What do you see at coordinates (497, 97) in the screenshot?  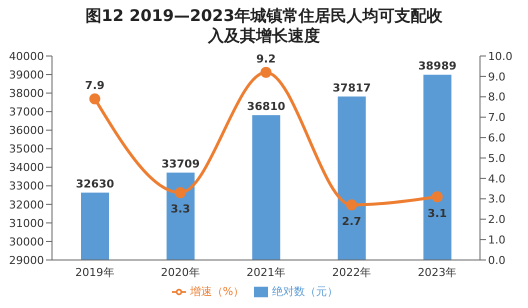 I see `y2-tick-label: 8.0` at bounding box center [497, 97].